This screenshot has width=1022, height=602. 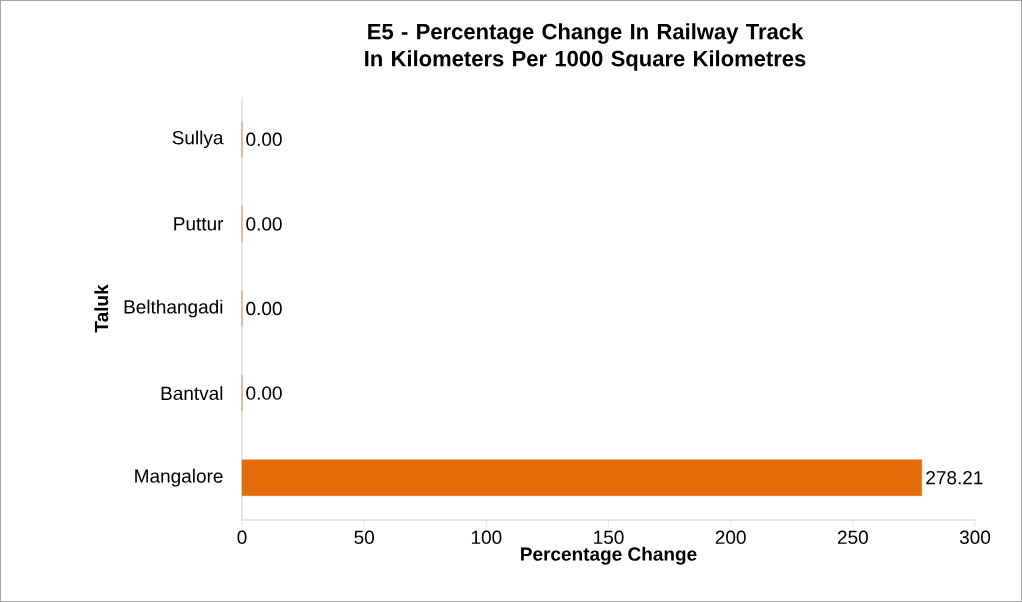 What do you see at coordinates (609, 555) in the screenshot?
I see `x-axis-title: Percentage Change` at bounding box center [609, 555].